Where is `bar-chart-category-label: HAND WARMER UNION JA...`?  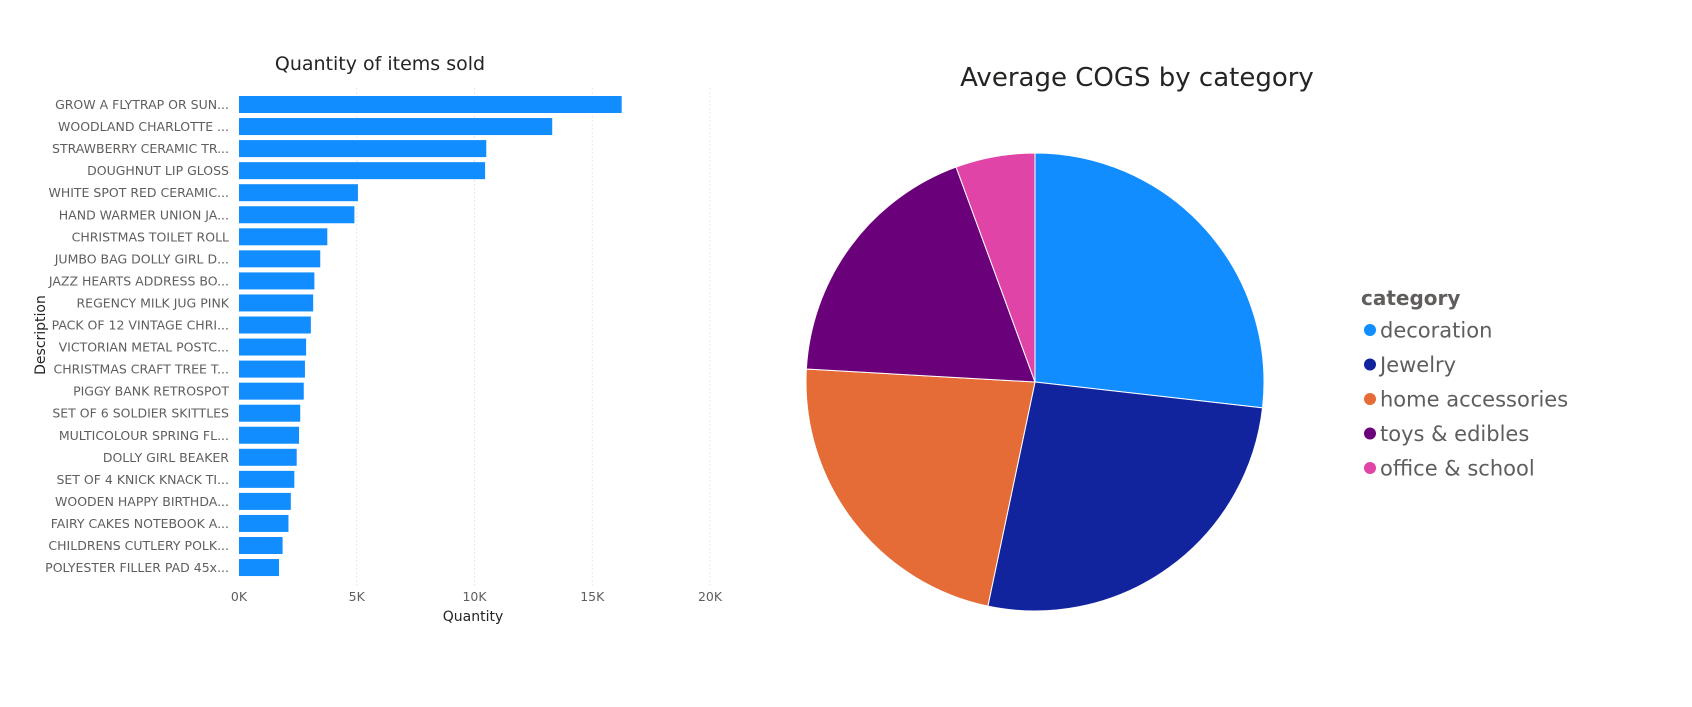 bar-chart-category-label: HAND WARMER UNION JA... is located at coordinates (144, 214).